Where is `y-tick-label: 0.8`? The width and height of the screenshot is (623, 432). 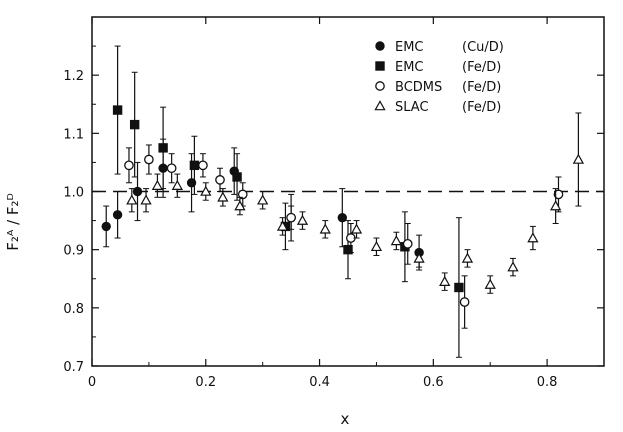
y-tick-label: 0.8 is located at coordinates (73, 309).